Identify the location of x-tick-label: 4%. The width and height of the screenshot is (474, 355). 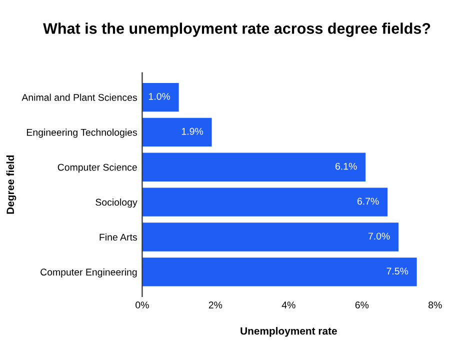
(289, 305).